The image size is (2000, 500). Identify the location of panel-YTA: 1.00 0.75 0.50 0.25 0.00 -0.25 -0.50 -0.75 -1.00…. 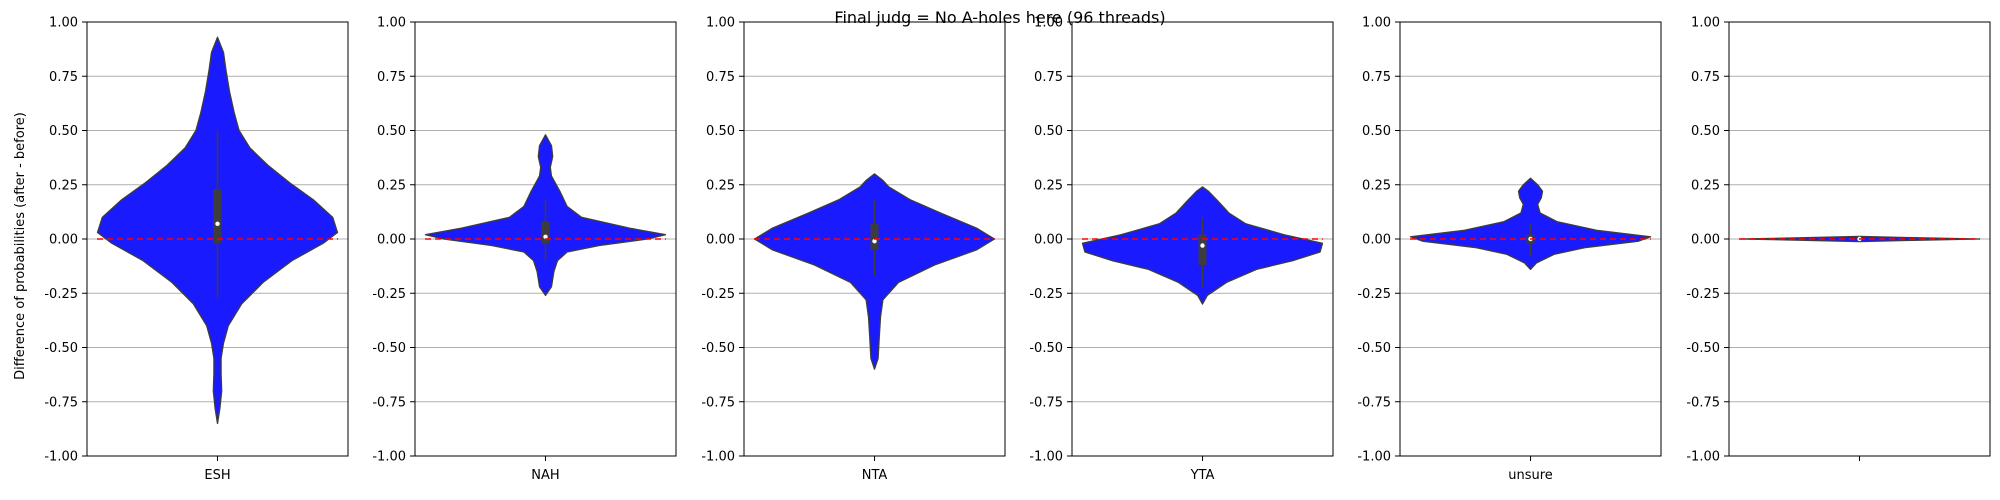
(1181, 249).